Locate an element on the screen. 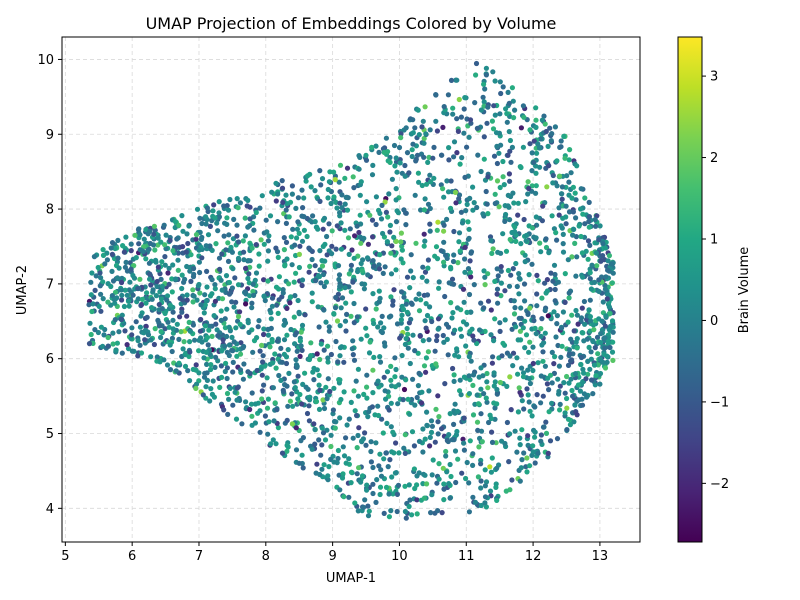 This screenshot has height=600, width=800. x-tick-label: 11 is located at coordinates (466, 556).